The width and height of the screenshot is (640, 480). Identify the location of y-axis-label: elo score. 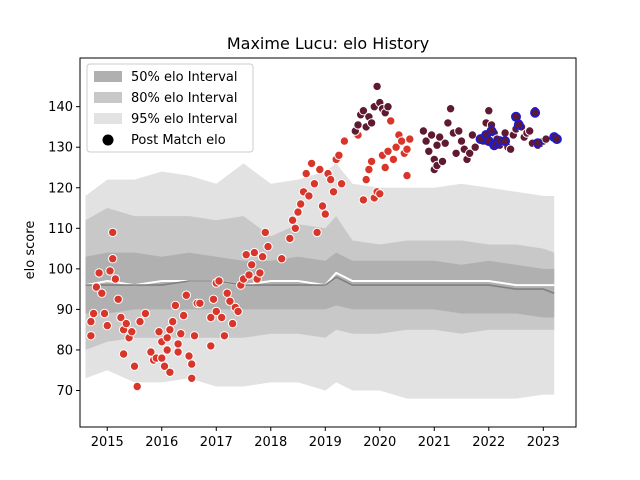
(30, 250).